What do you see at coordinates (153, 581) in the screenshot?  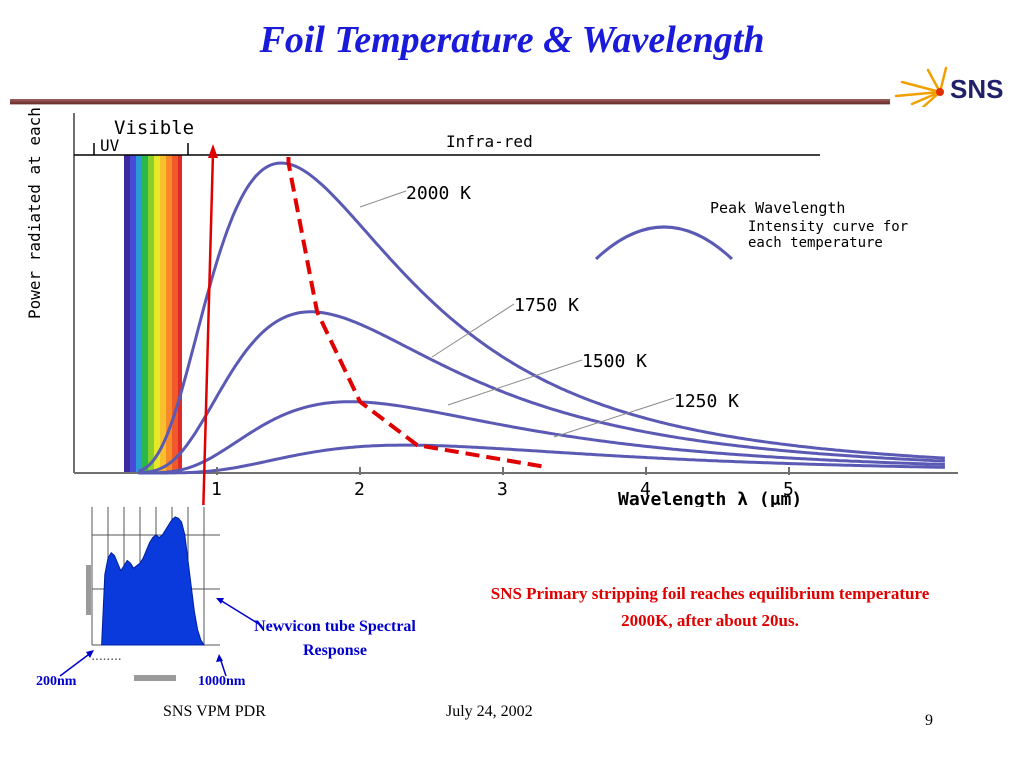 I see `spectral-response-area` at bounding box center [153, 581].